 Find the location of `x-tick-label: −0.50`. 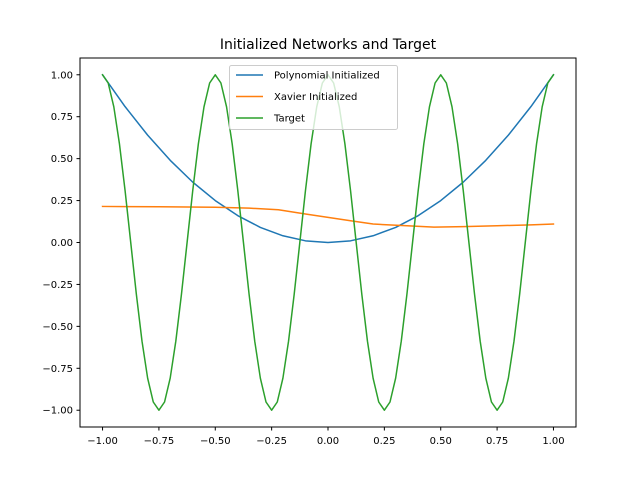

x-tick-label: −0.50 is located at coordinates (215, 441).